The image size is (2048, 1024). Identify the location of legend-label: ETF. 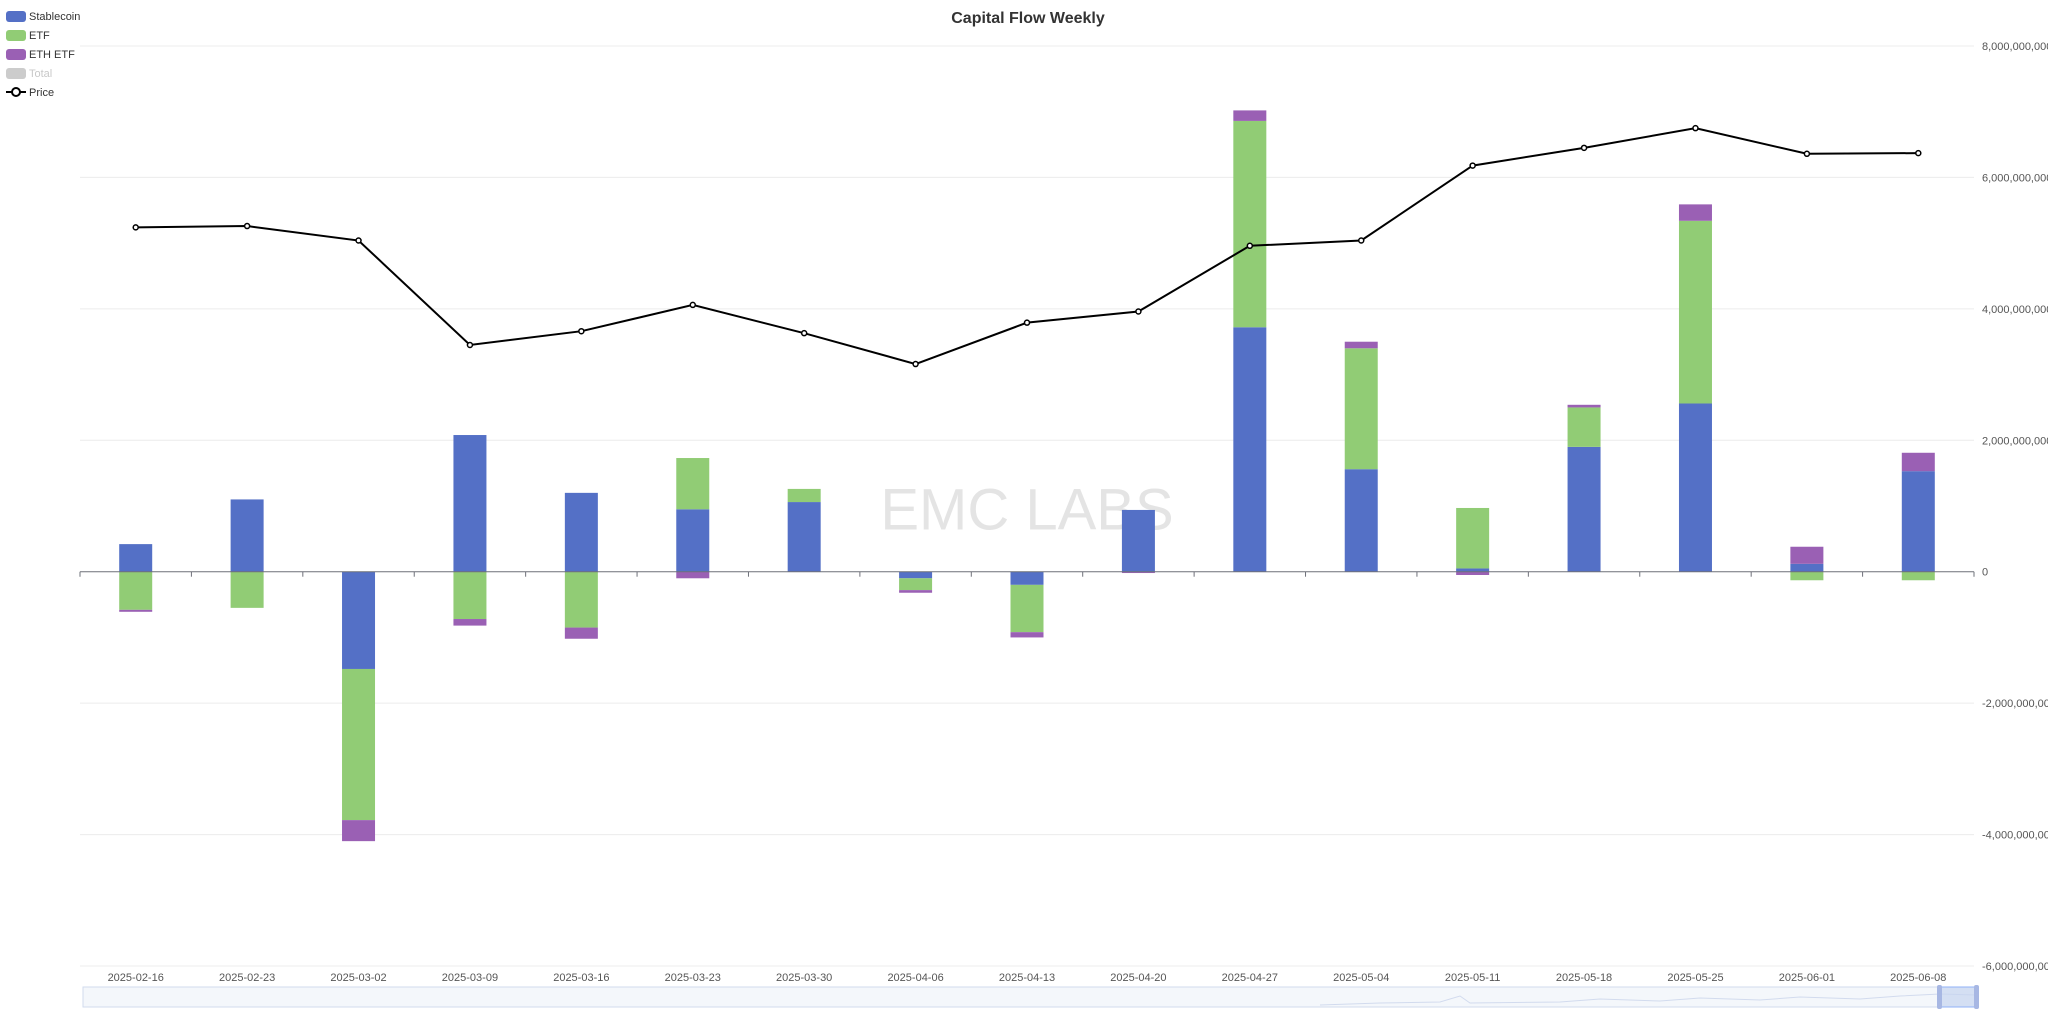
(39, 36).